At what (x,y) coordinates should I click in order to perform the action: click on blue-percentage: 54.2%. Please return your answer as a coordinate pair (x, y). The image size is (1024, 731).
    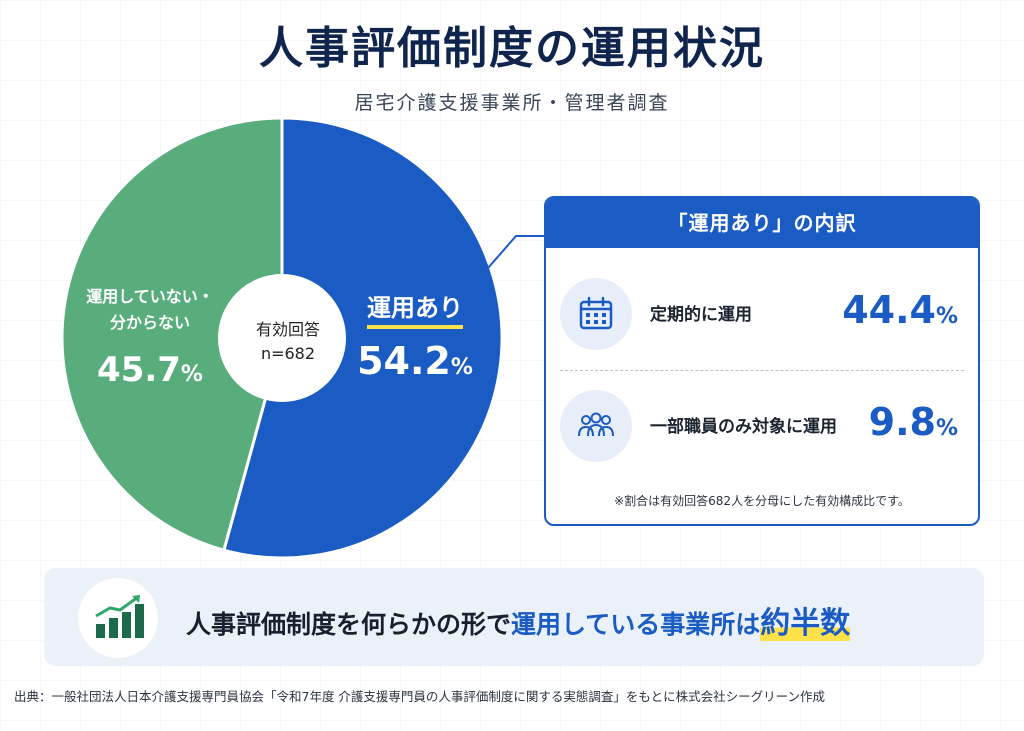
    Looking at the image, I should click on (415, 361).